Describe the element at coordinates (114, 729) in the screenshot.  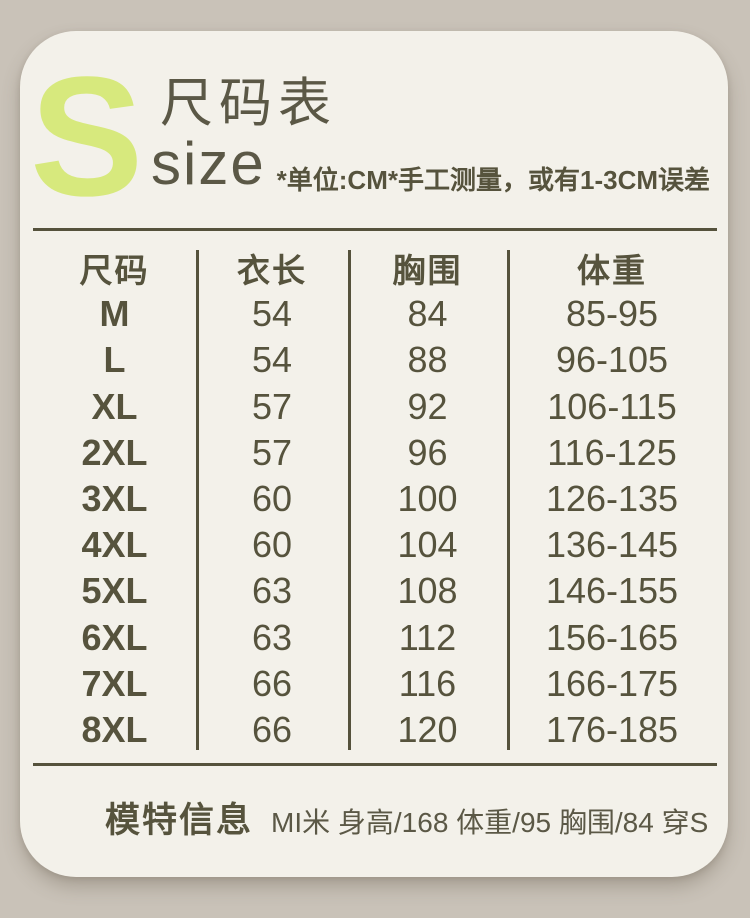
I see `size-label: 8XL` at that location.